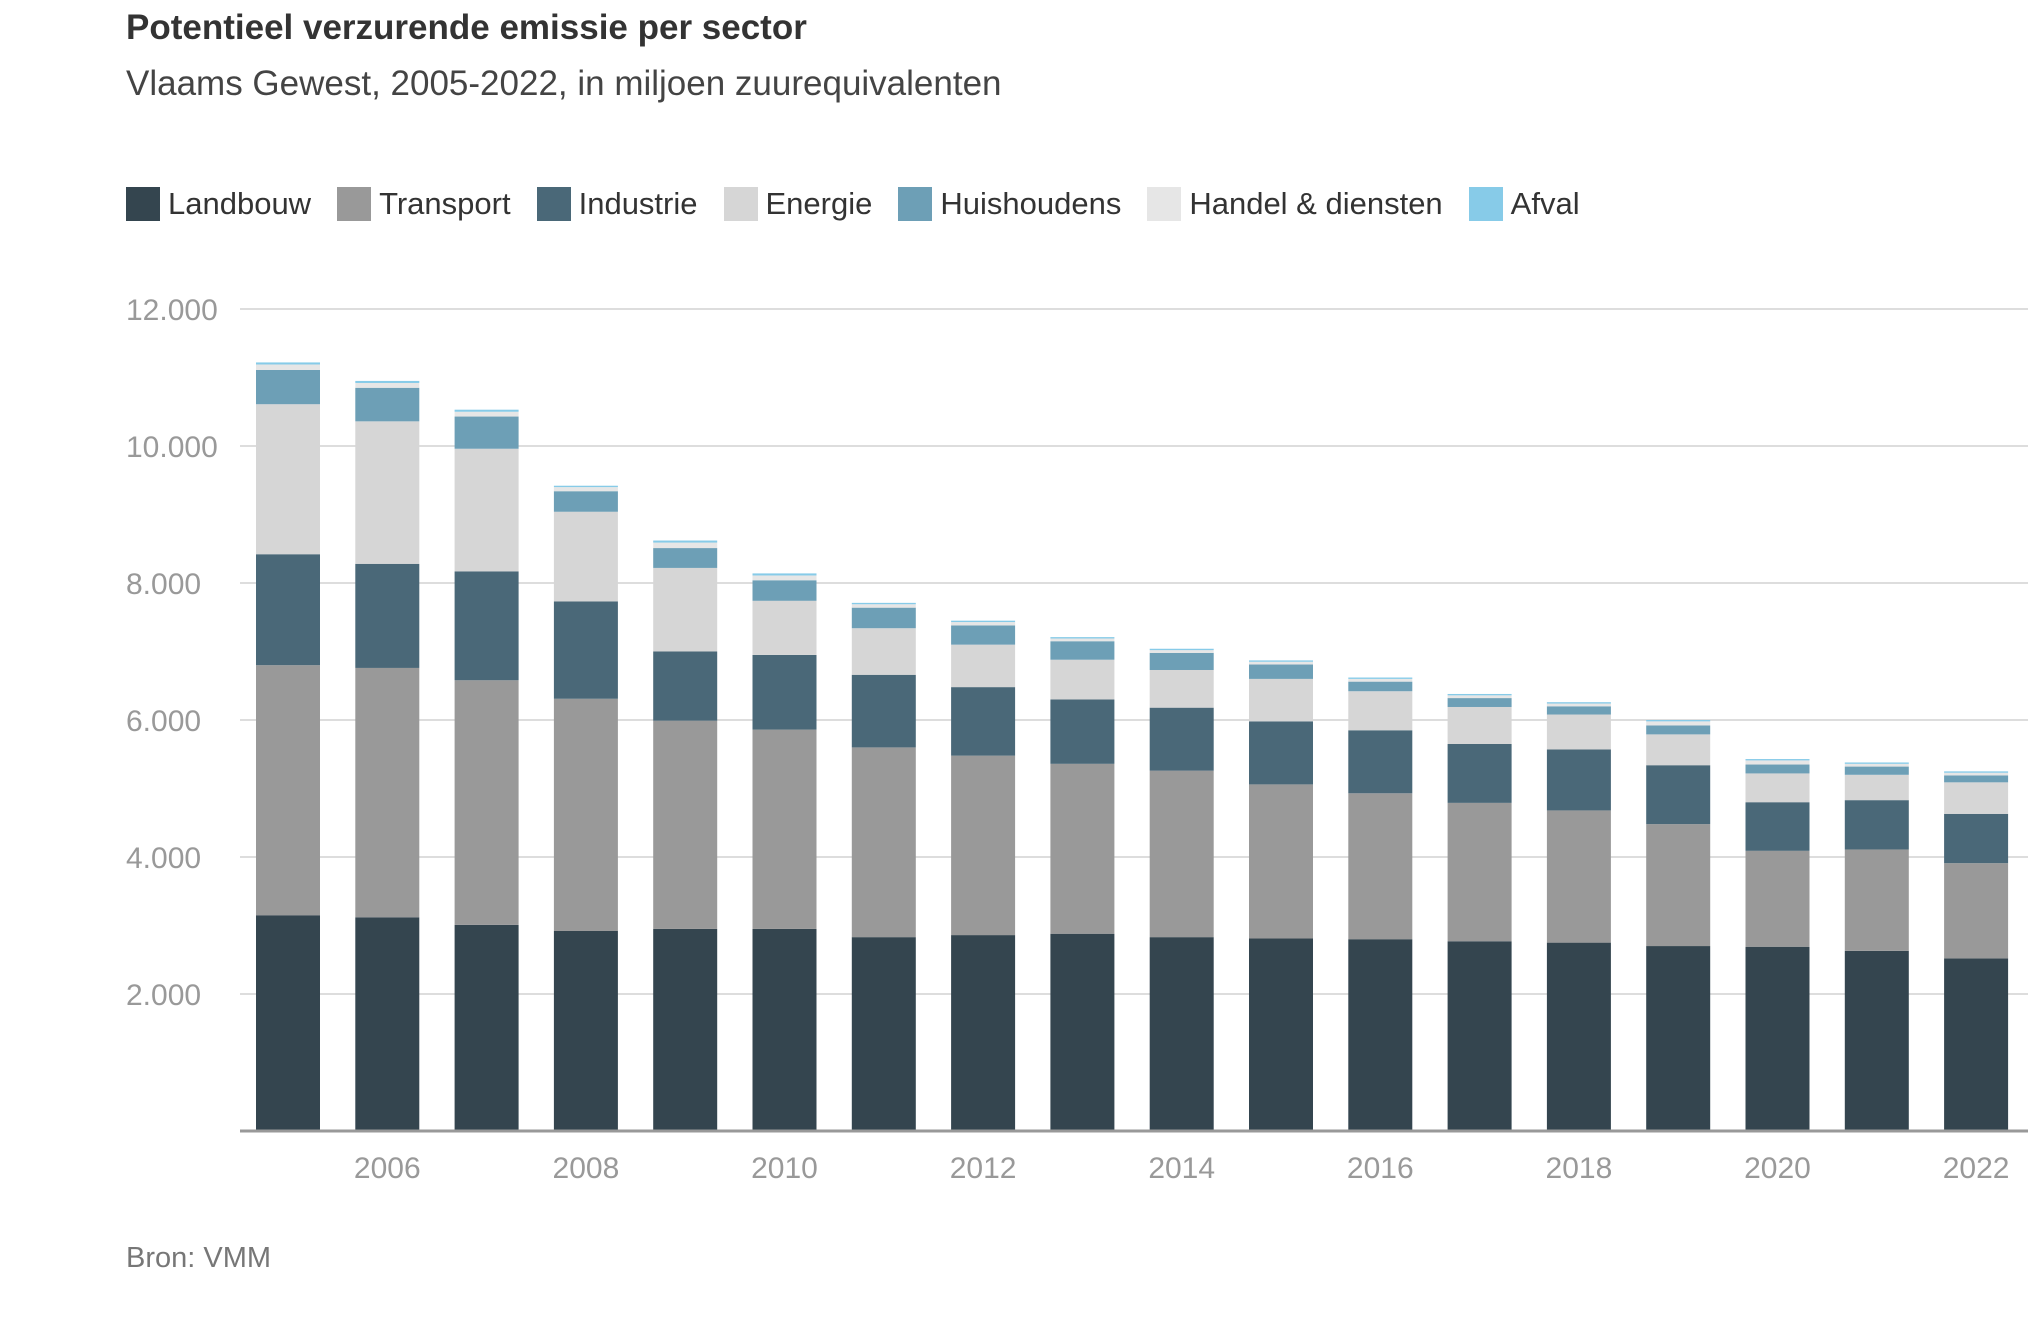 This screenshot has height=1317, width=2030. I want to click on legend-item-afval: Afval, so click(1524, 204).